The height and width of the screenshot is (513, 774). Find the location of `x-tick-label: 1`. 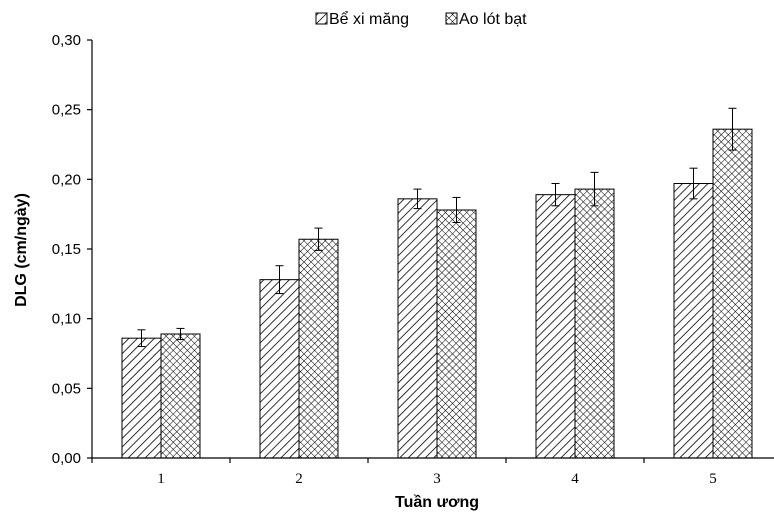

x-tick-label: 1 is located at coordinates (161, 479).